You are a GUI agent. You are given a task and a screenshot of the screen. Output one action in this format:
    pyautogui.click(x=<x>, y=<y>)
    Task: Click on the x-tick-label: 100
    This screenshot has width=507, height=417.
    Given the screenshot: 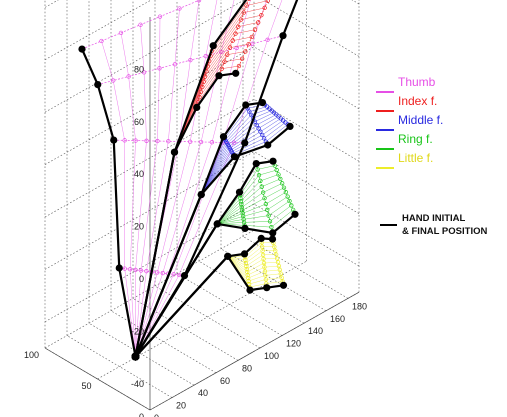 What is the action you would take?
    pyautogui.click(x=31, y=355)
    